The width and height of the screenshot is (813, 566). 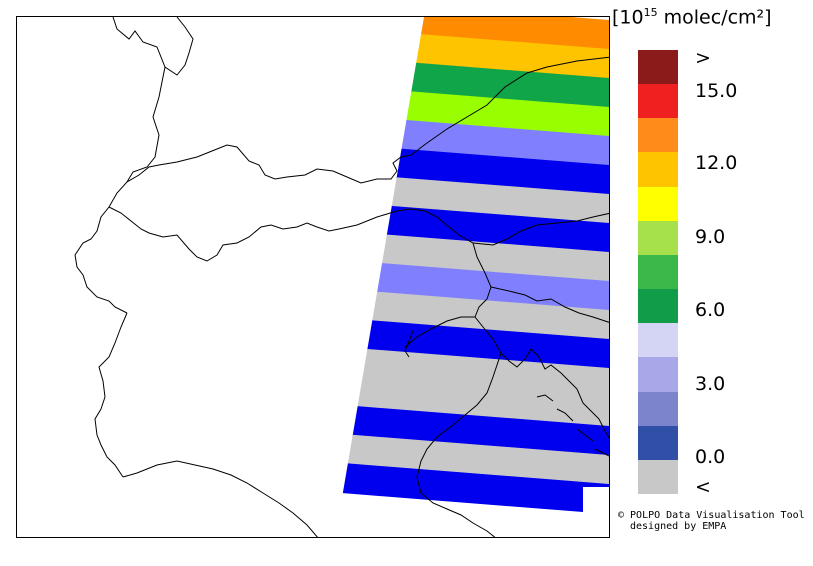 I want to click on swath-band-amber, so click(x=472, y=50).